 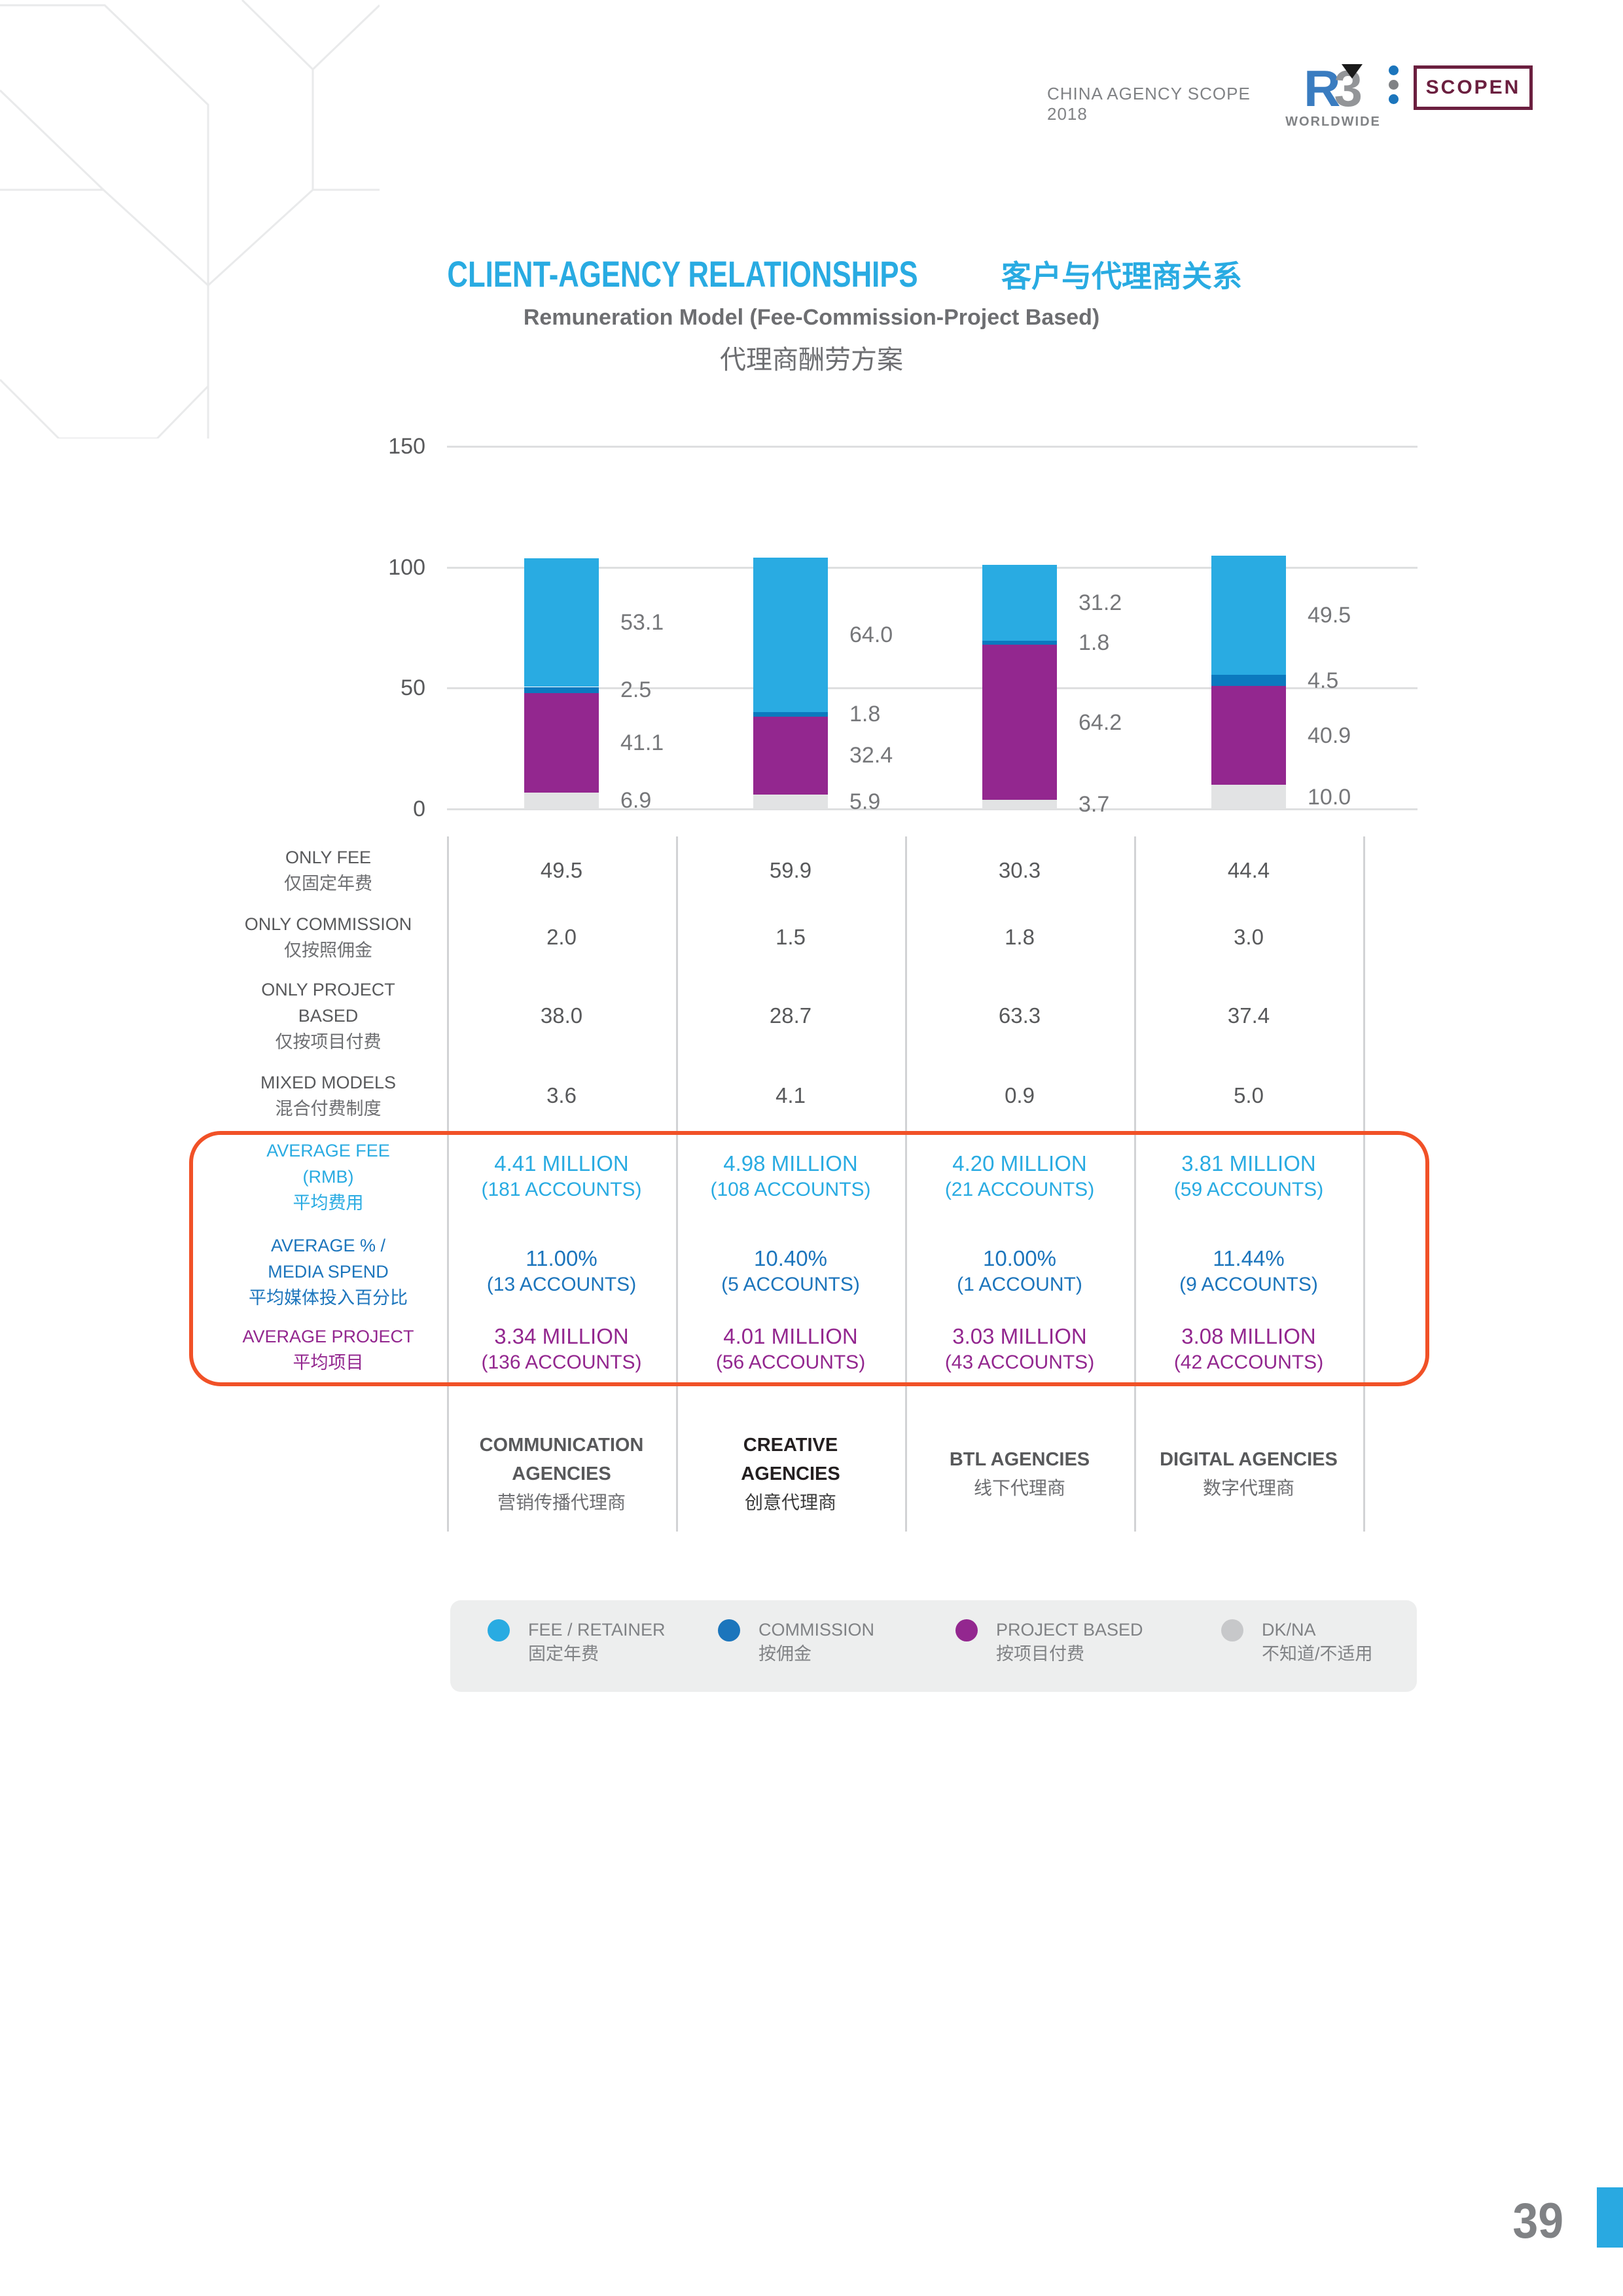 What do you see at coordinates (1249, 1177) in the screenshot?
I see `table-cell: 3.81 MILLION (59 ACCOUNTS)` at bounding box center [1249, 1177].